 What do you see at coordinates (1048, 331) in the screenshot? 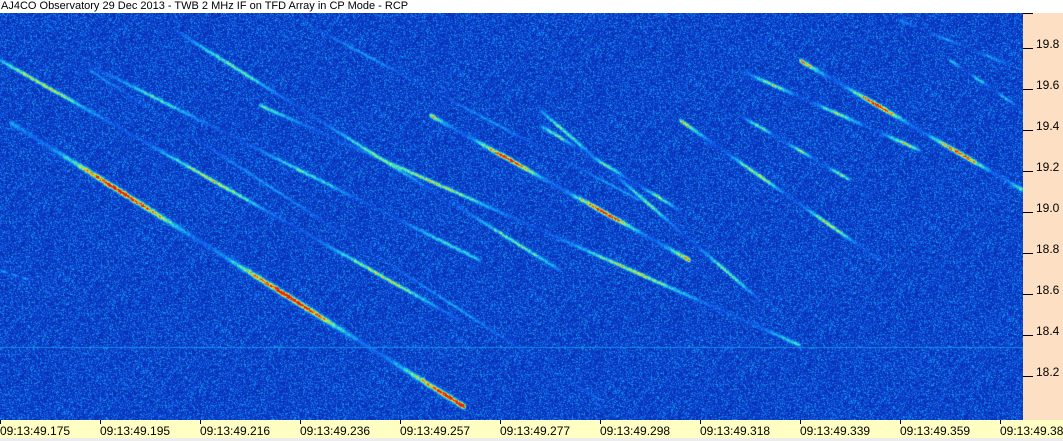
I see `y-tick-label: 18.4` at bounding box center [1048, 331].